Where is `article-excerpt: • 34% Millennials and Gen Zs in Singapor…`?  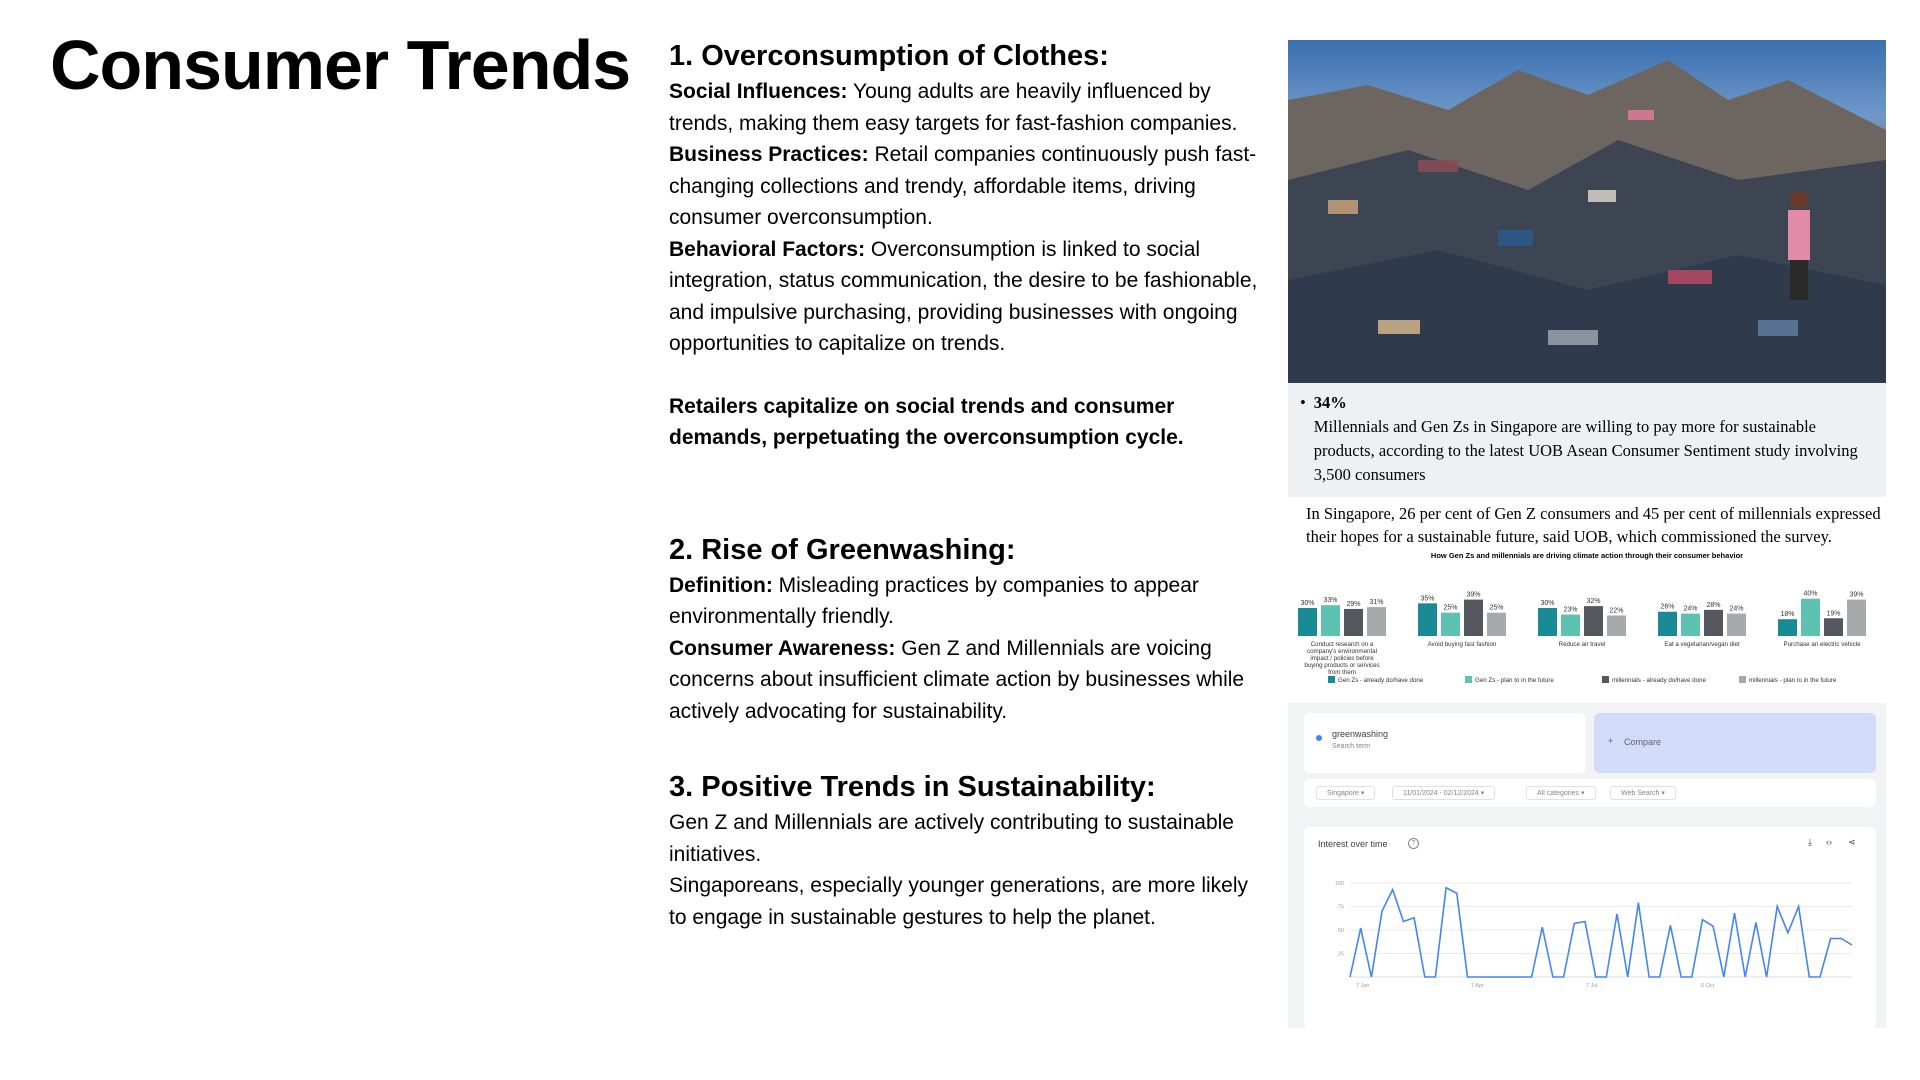 article-excerpt: • 34% Millennials and Gen Zs in Singapor… is located at coordinates (1587, 440).